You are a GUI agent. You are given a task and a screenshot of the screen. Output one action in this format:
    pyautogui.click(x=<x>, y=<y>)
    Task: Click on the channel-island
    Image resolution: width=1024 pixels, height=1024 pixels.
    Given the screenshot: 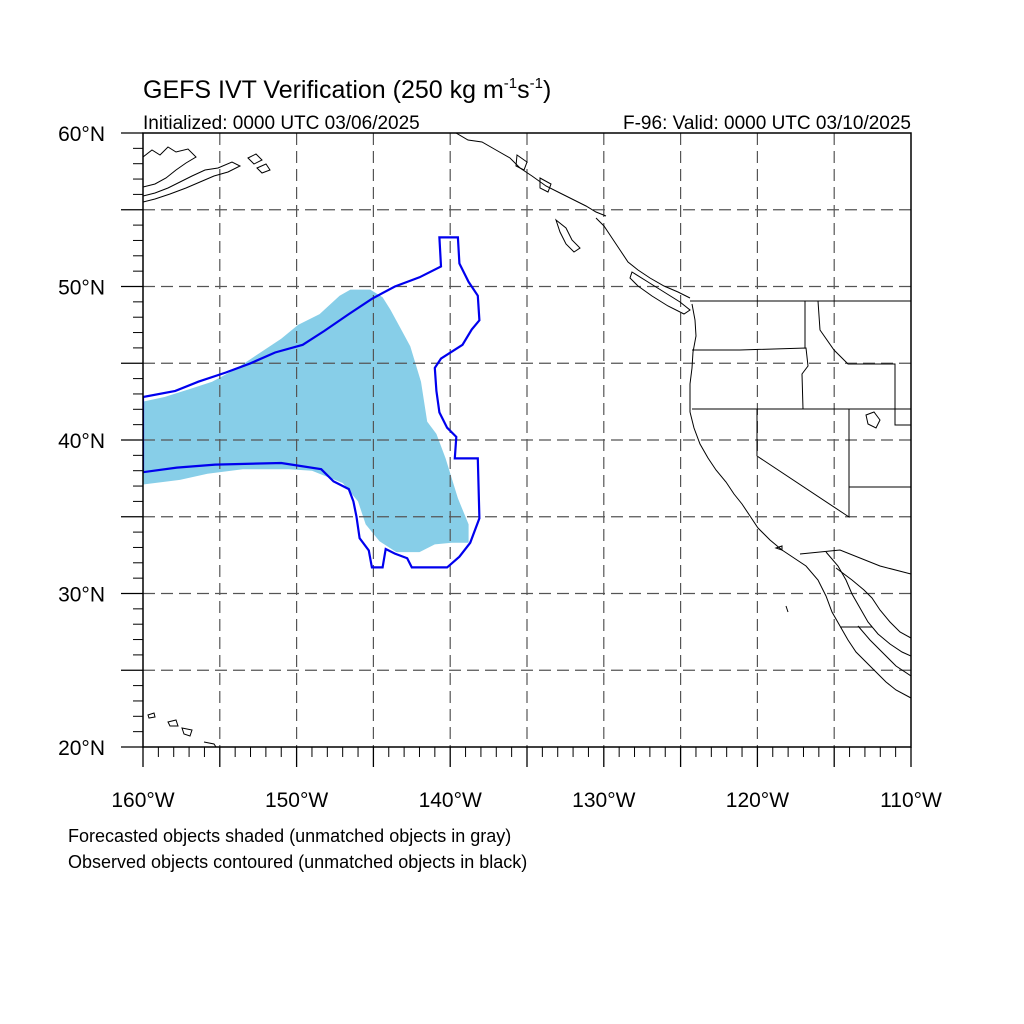 What is the action you would take?
    pyautogui.click(x=778, y=548)
    